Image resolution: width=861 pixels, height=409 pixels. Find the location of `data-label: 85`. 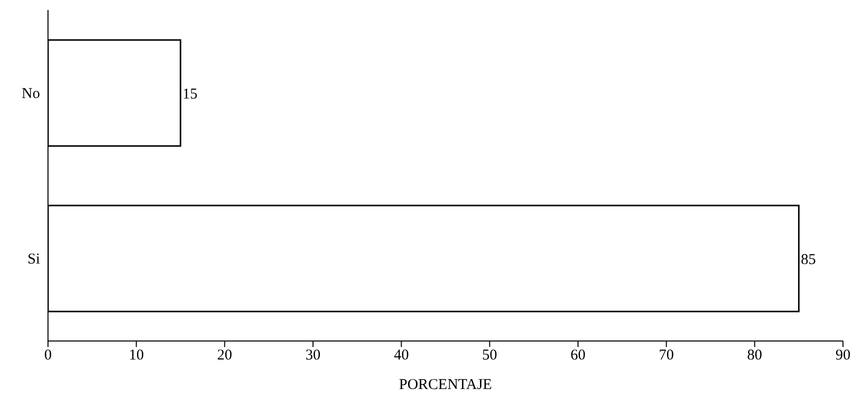

data-label: 85 is located at coordinates (808, 260).